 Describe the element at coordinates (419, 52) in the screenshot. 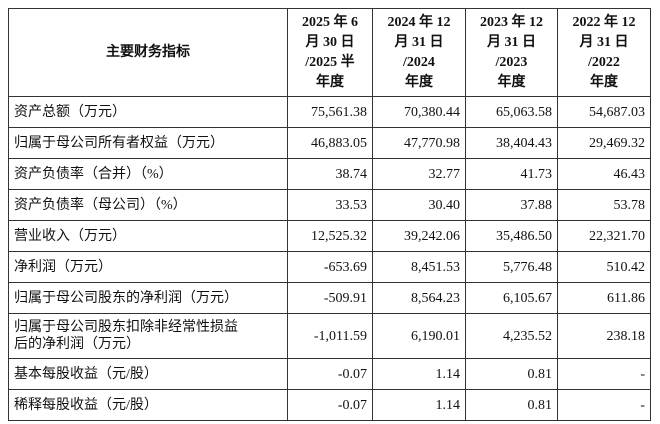

I see `header-period: 2024 年 12 月 31 日/2024 年度` at that location.